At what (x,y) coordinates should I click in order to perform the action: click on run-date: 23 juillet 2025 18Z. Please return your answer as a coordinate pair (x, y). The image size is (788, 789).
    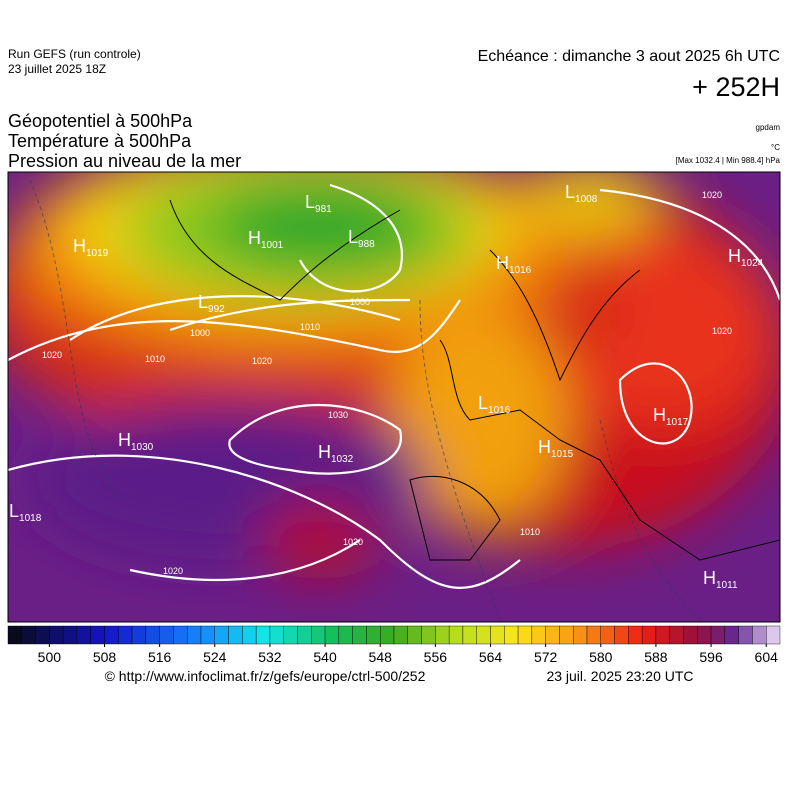
    Looking at the image, I should click on (57, 69).